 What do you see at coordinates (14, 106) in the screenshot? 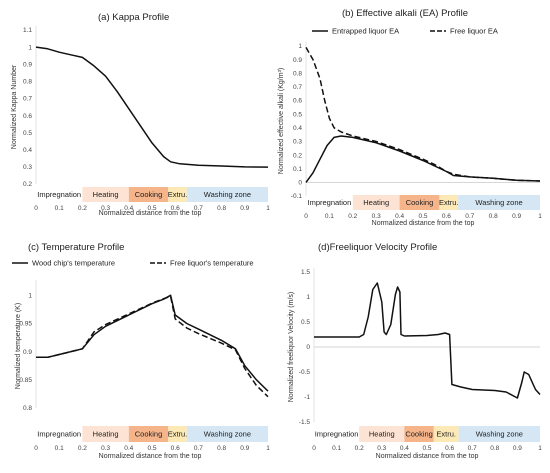
I see `y-axis-label: Normalized Kappa Number` at bounding box center [14, 106].